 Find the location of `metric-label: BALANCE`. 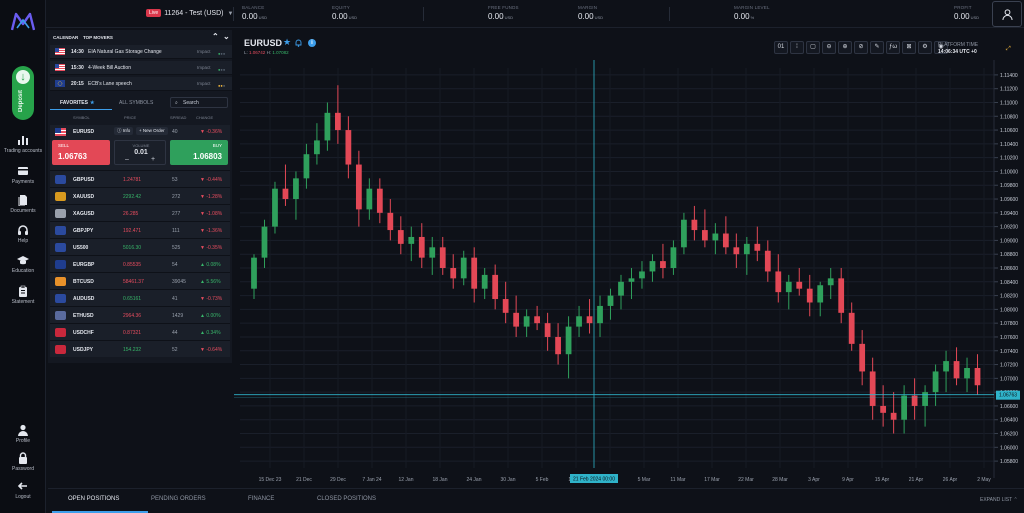

metric-label: BALANCE is located at coordinates (253, 7).